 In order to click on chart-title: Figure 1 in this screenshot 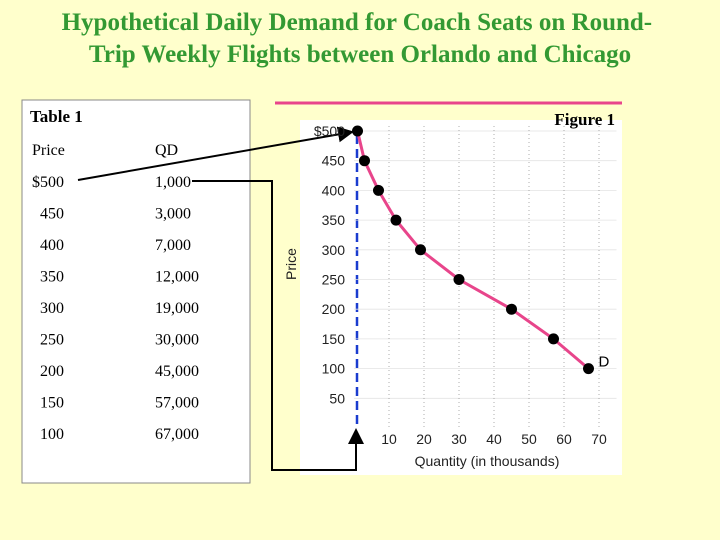, I will do `click(584, 119)`.